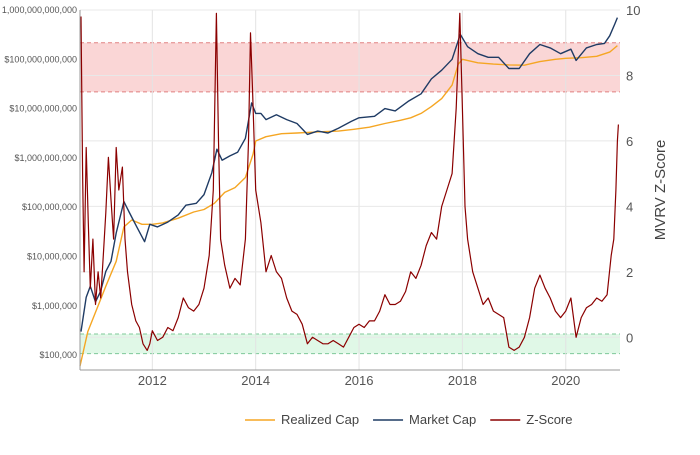 This screenshot has height=455, width=700. I want to click on legend-label: Market Cap, so click(442, 419).